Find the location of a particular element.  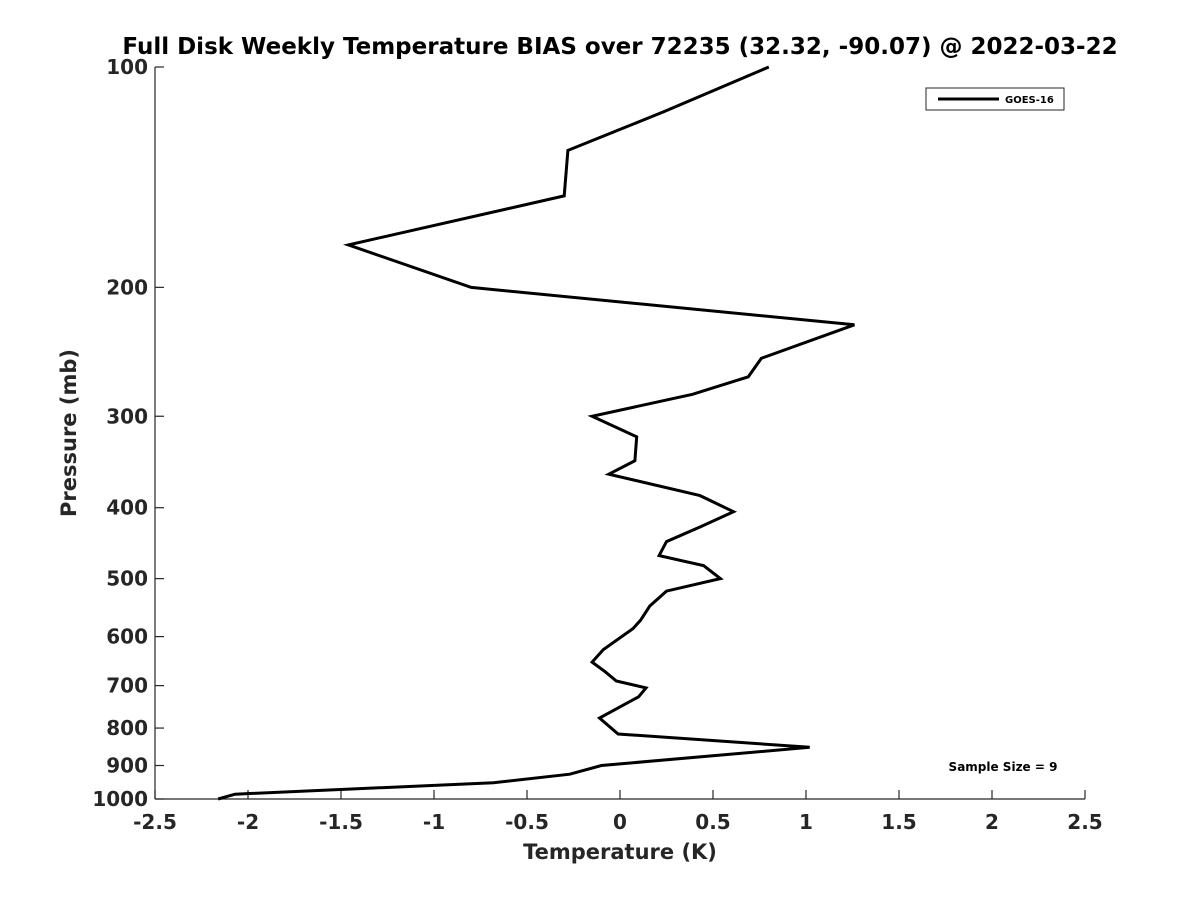

legend: GOES-16 is located at coordinates (995, 99).